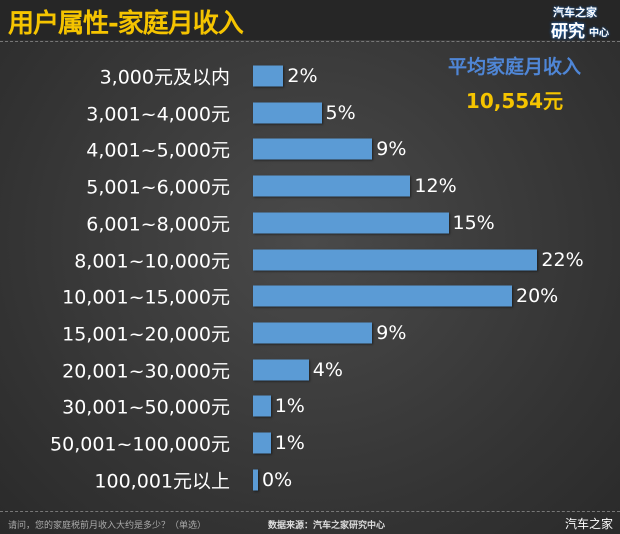 This screenshot has width=620, height=534. Describe the element at coordinates (435, 186) in the screenshot. I see `value-label: 12%` at that location.